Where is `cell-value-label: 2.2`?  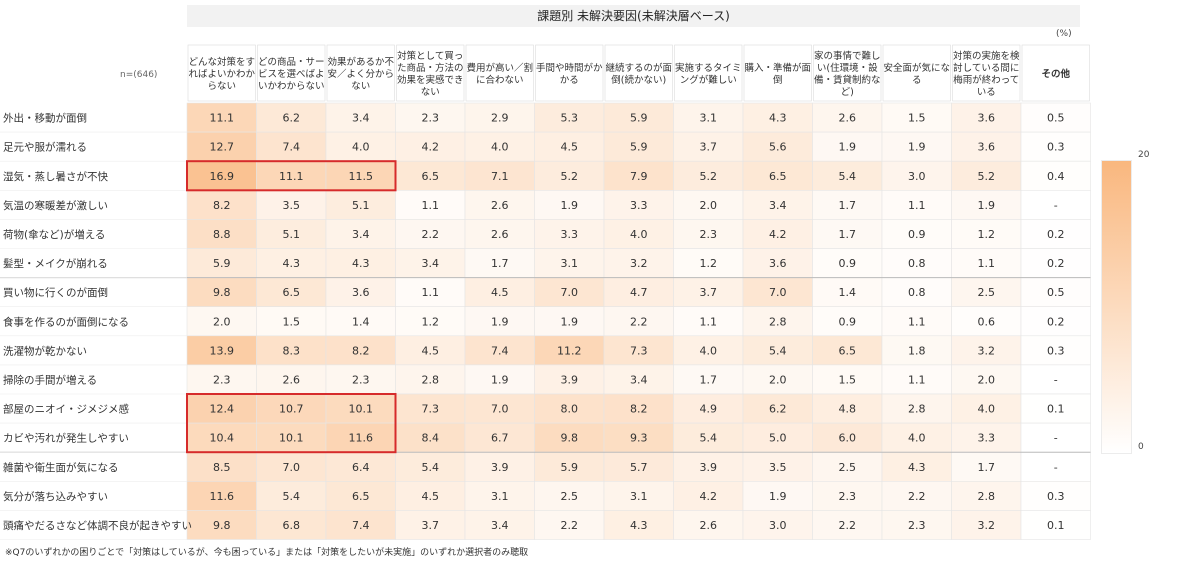
cell-value-label: 2.2 is located at coordinates (639, 321).